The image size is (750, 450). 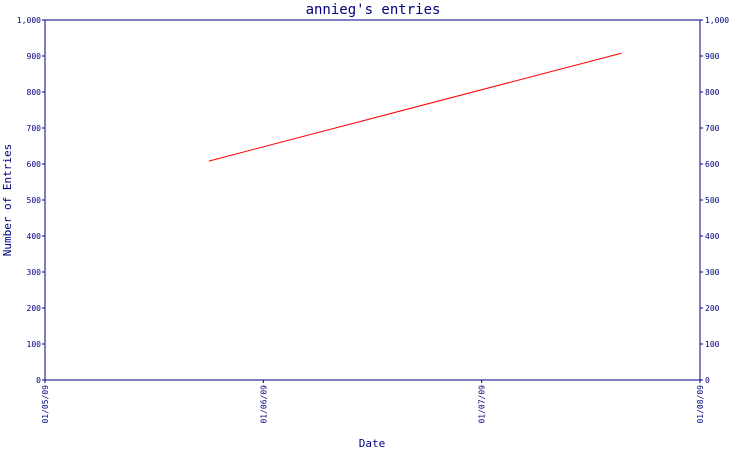 I want to click on left-y-axis: 0 100 200 300 400 500 600 700 800 900 1,000, so click(x=31, y=200).